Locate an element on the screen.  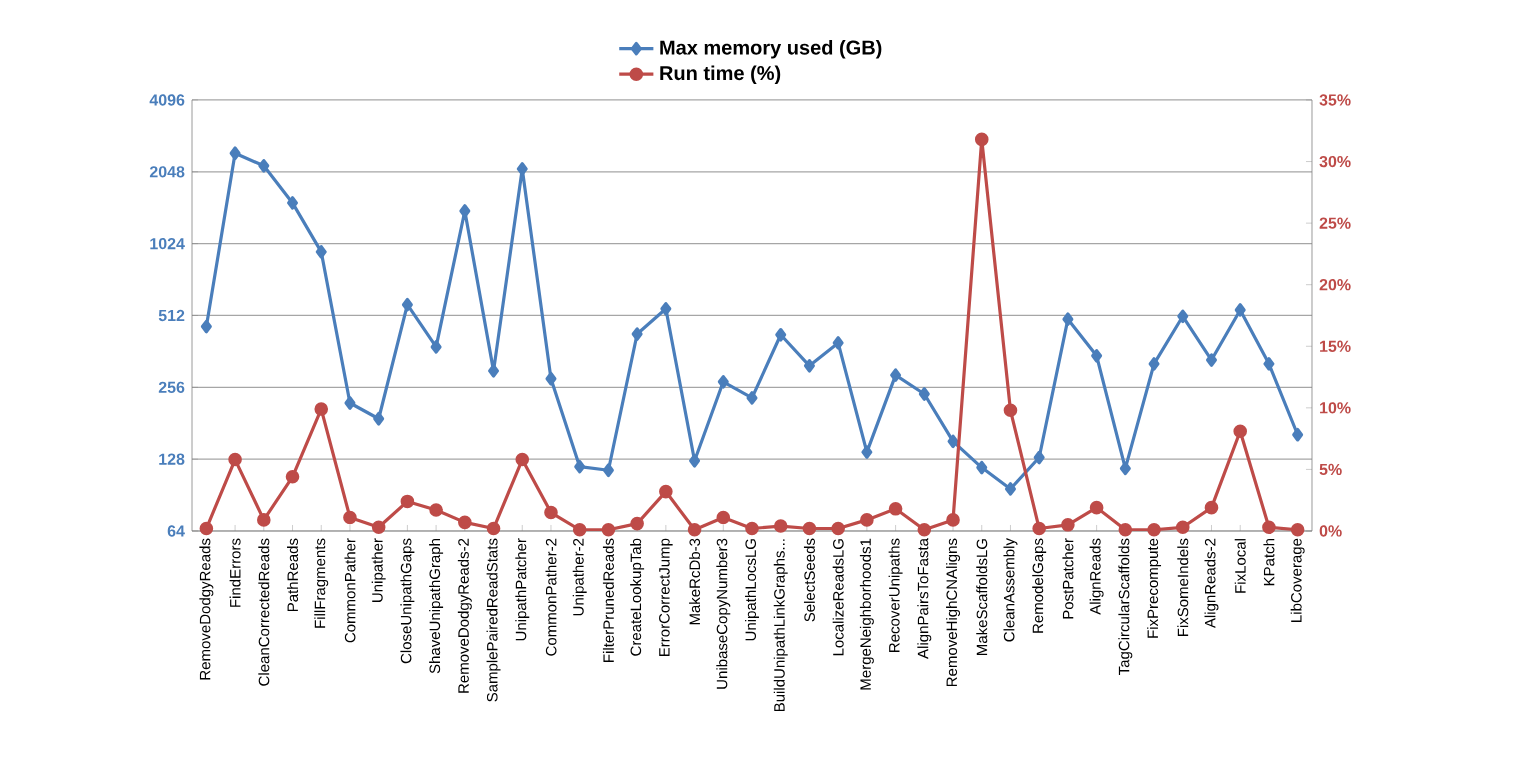
x-tick-label: PostPatcher is located at coordinates (1068, 578).